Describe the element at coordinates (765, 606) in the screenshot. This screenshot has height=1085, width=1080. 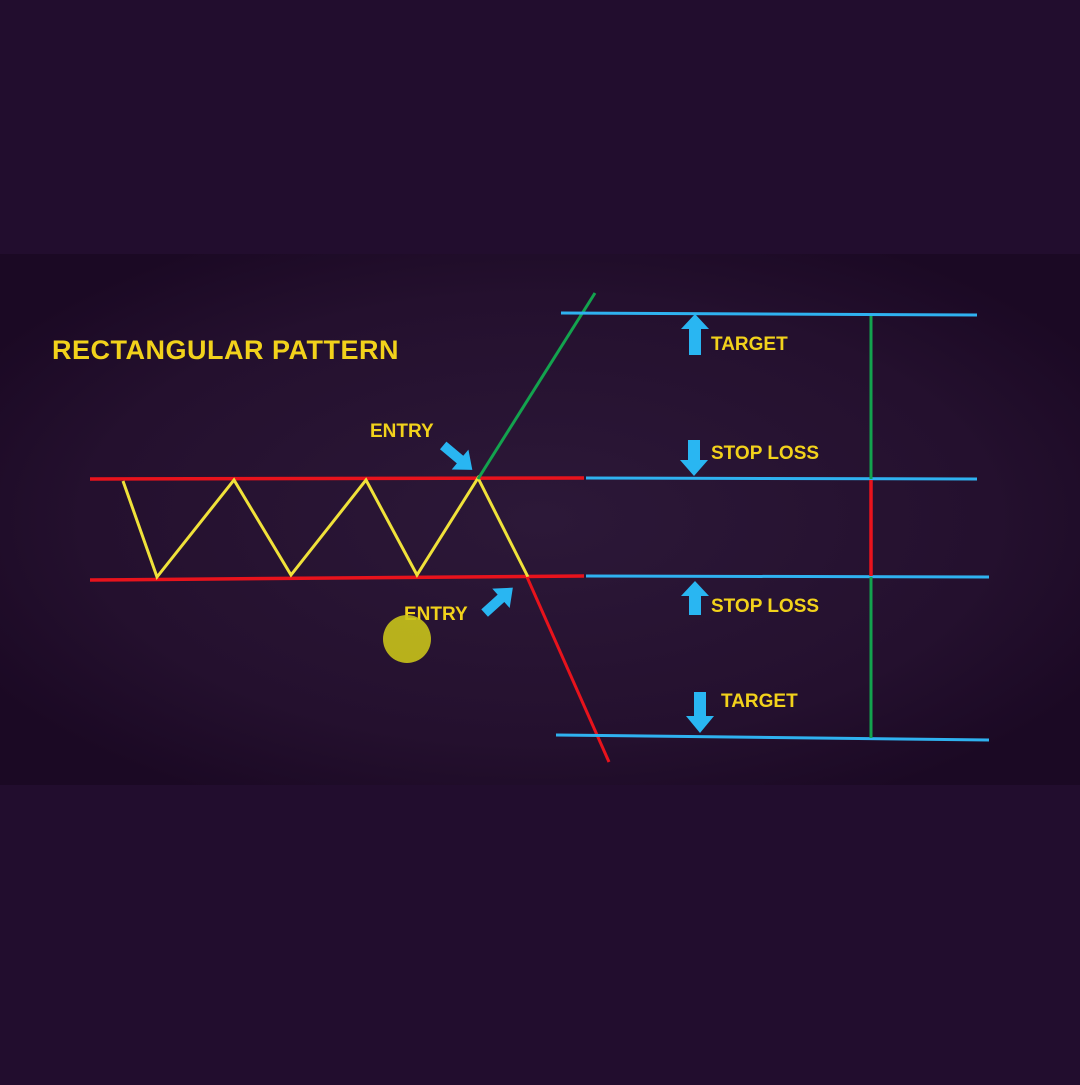
I see `stop-loss-label-lower: STOP LOSS` at that location.